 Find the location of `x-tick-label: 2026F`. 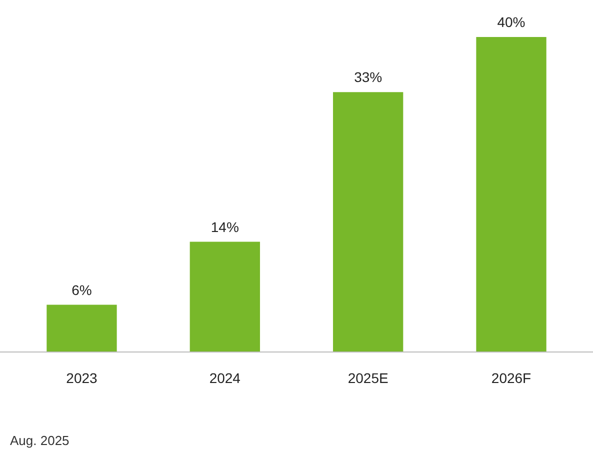

x-tick-label: 2026F is located at coordinates (511, 378).